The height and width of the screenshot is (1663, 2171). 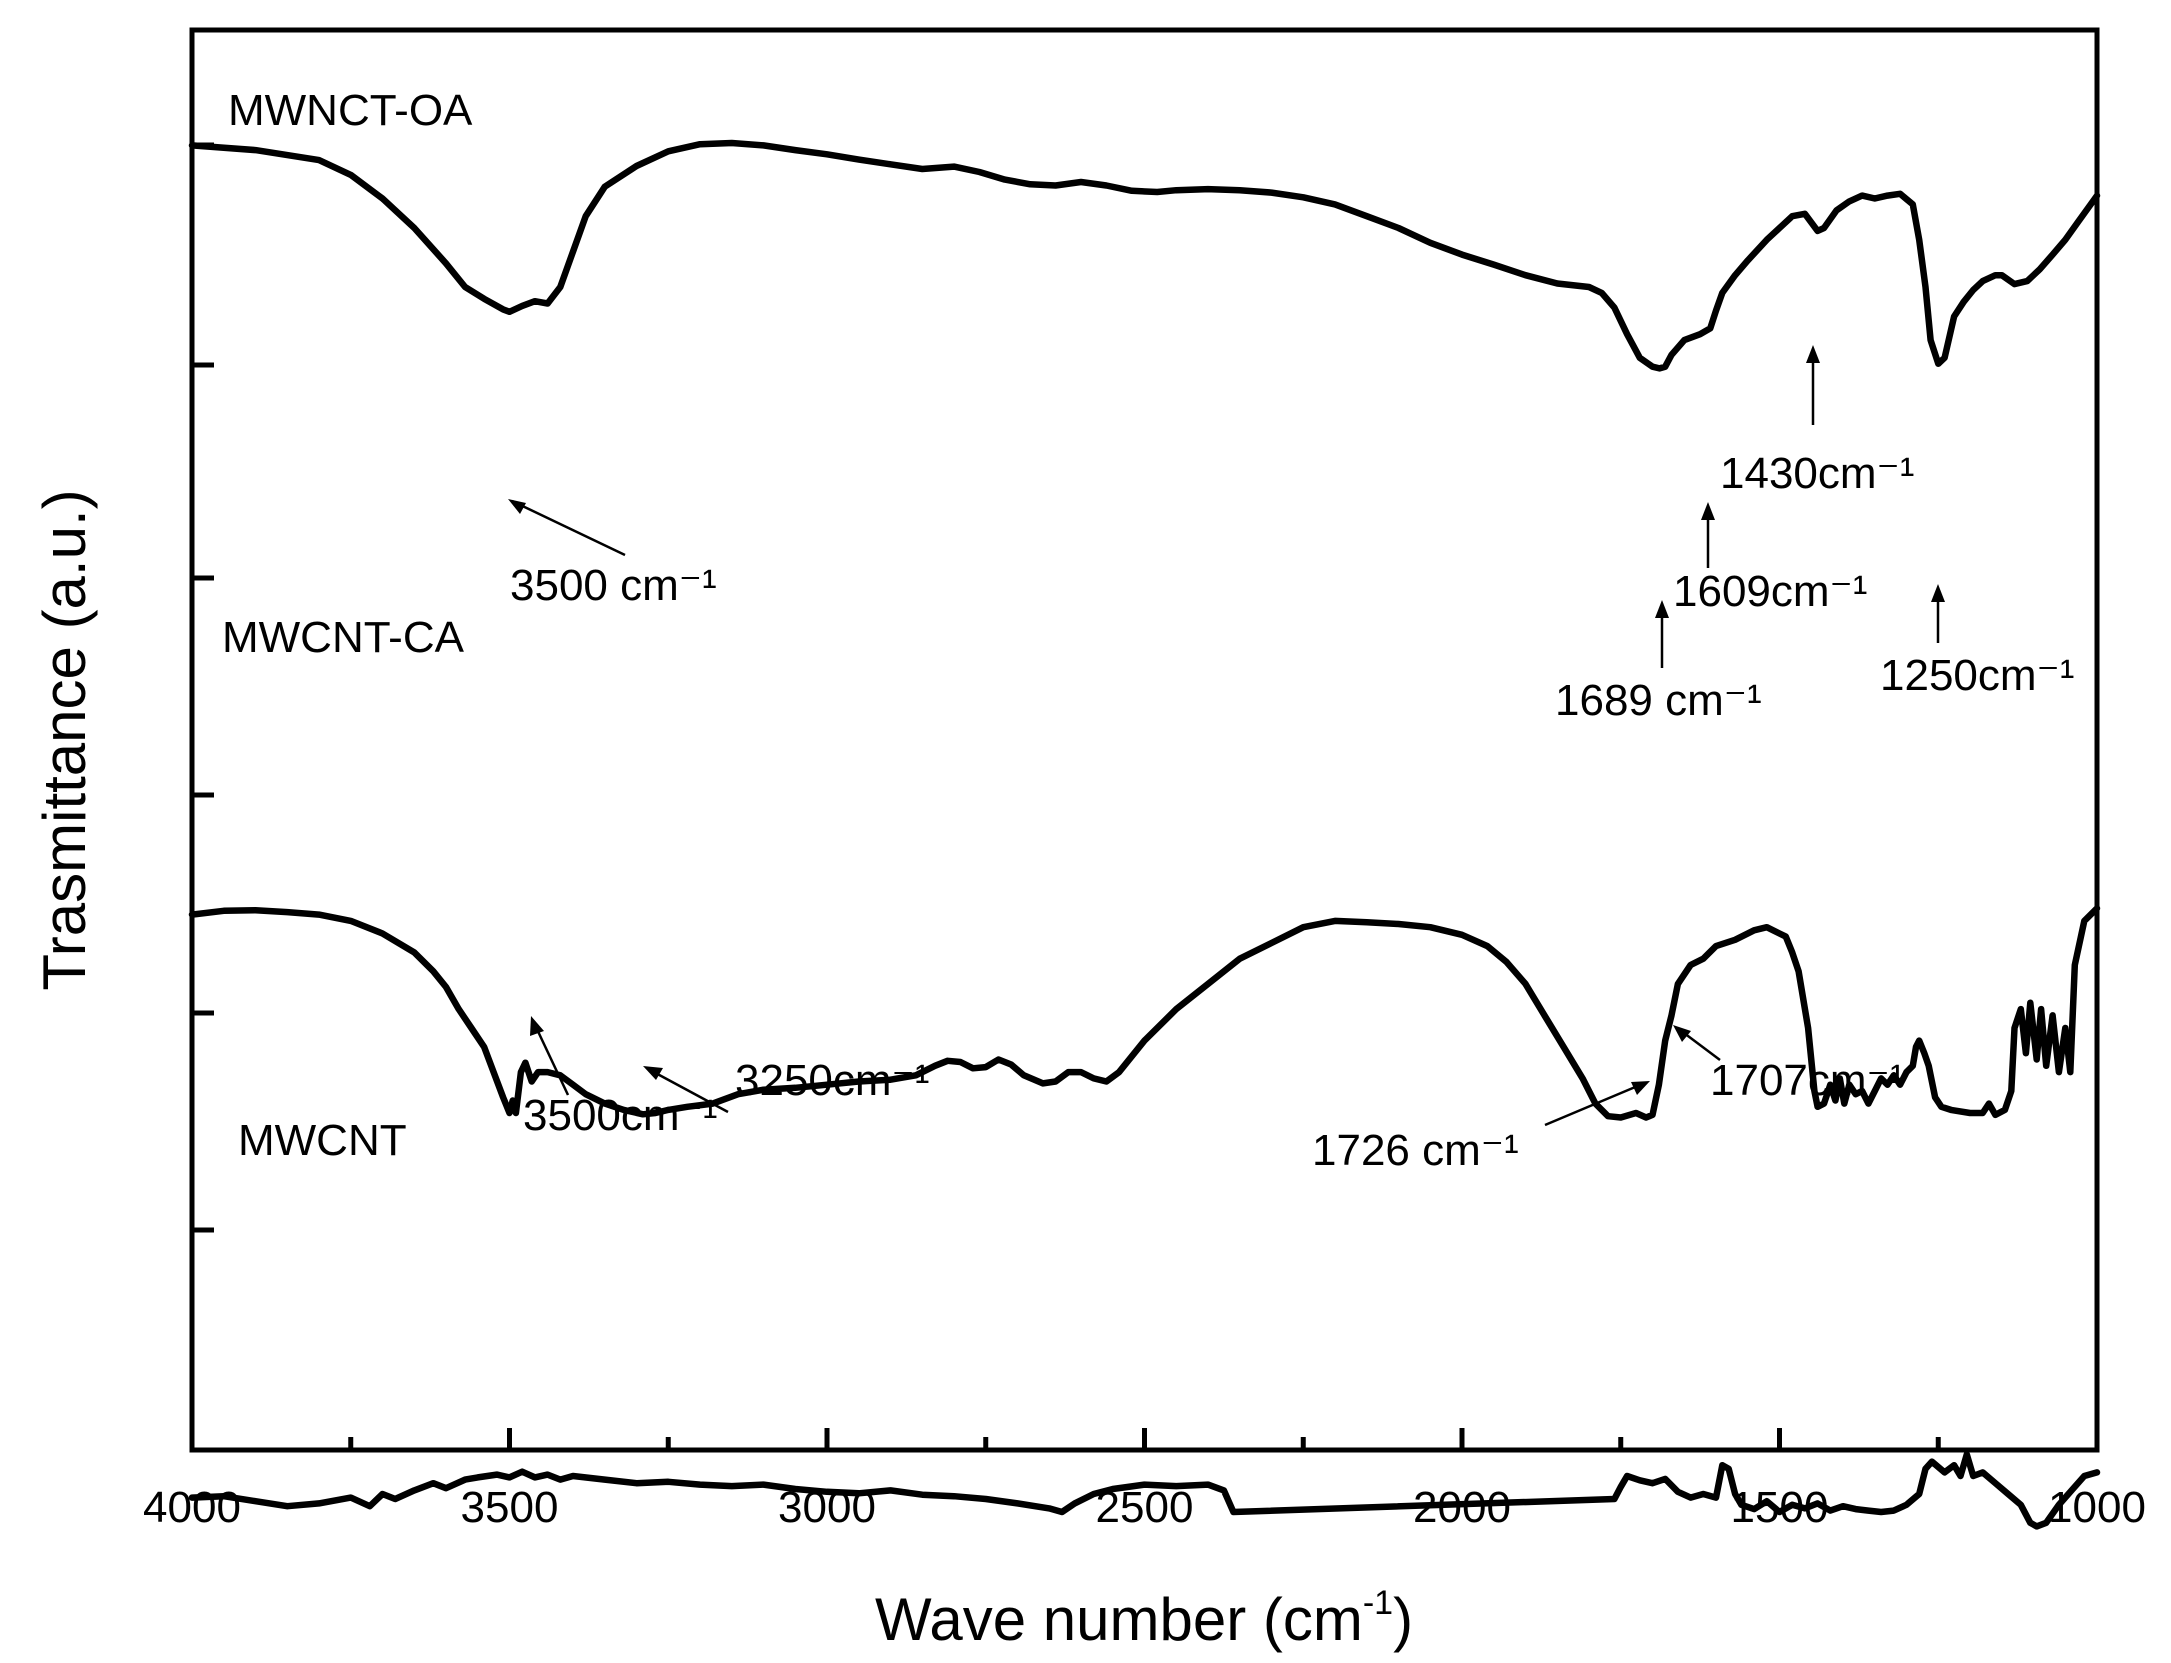 I want to click on x-axis-ticks: 4000 3500 3000 2500 2000 1500 1000, so click(x=1144, y=1480).